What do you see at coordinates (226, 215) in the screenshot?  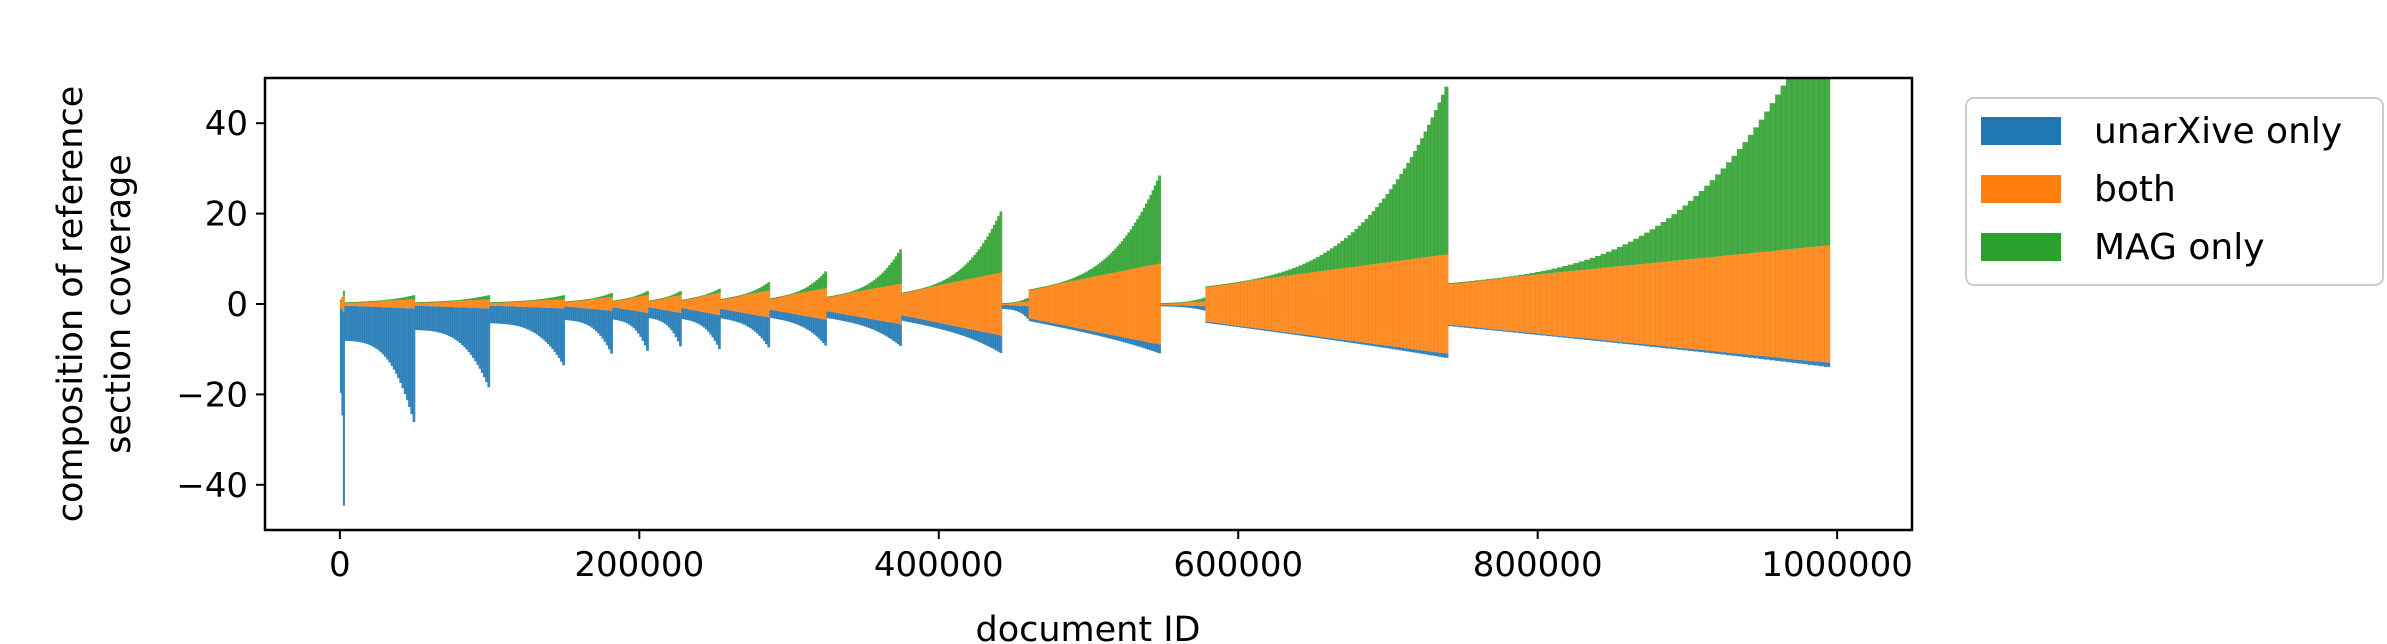 I see `y-tick-label: 20` at bounding box center [226, 215].